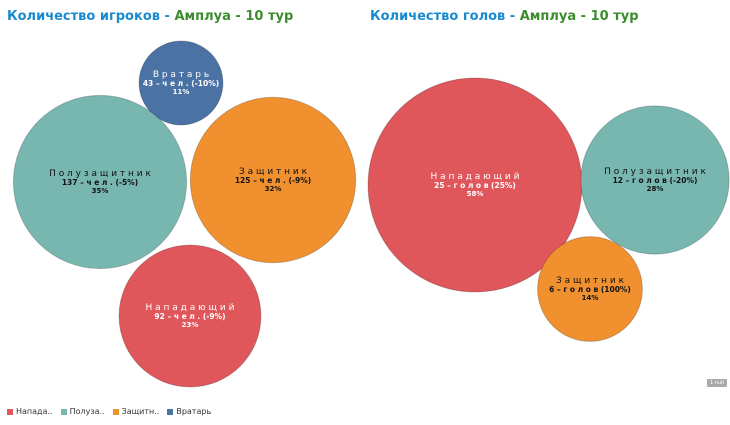 This screenshot has height=425, width=730. I want to click on bubble-value: 92 – ч е л . (-9%), so click(189, 316).